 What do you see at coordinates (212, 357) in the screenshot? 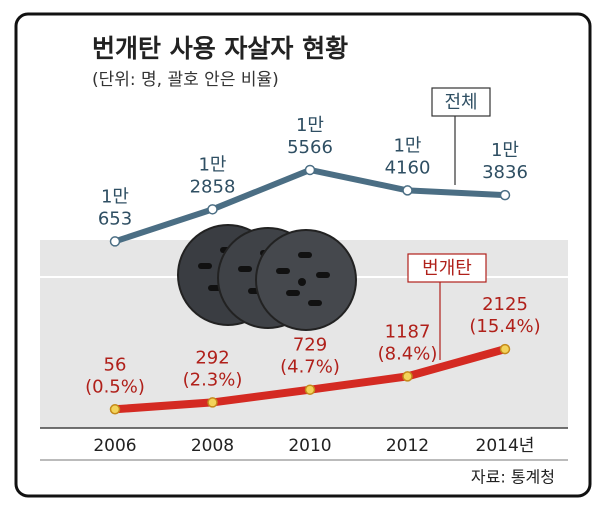
I see `value-label: 292` at bounding box center [212, 357].